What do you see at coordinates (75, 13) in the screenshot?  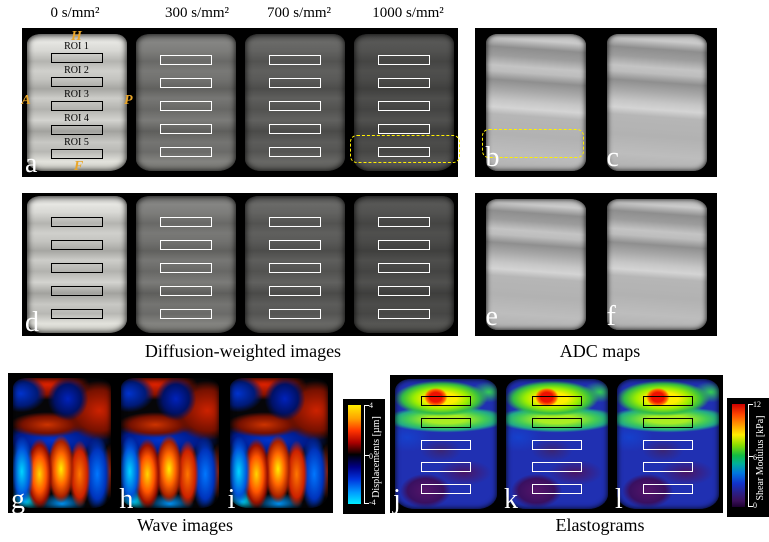 I see `bvalue-header-0: 0 s/mm²` at bounding box center [75, 13].